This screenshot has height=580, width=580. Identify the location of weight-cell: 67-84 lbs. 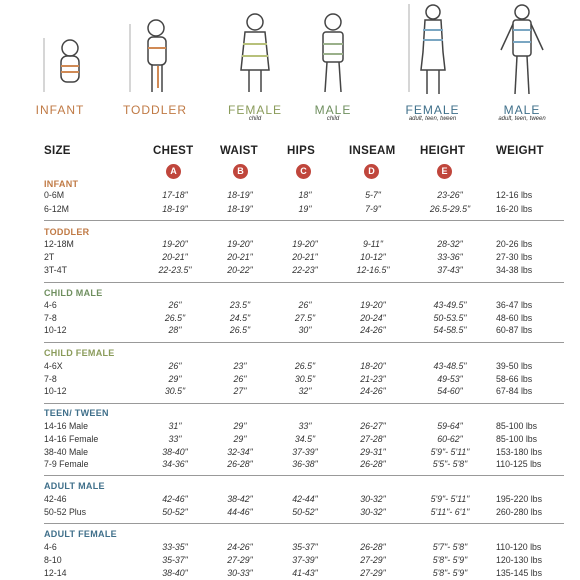
(514, 391).